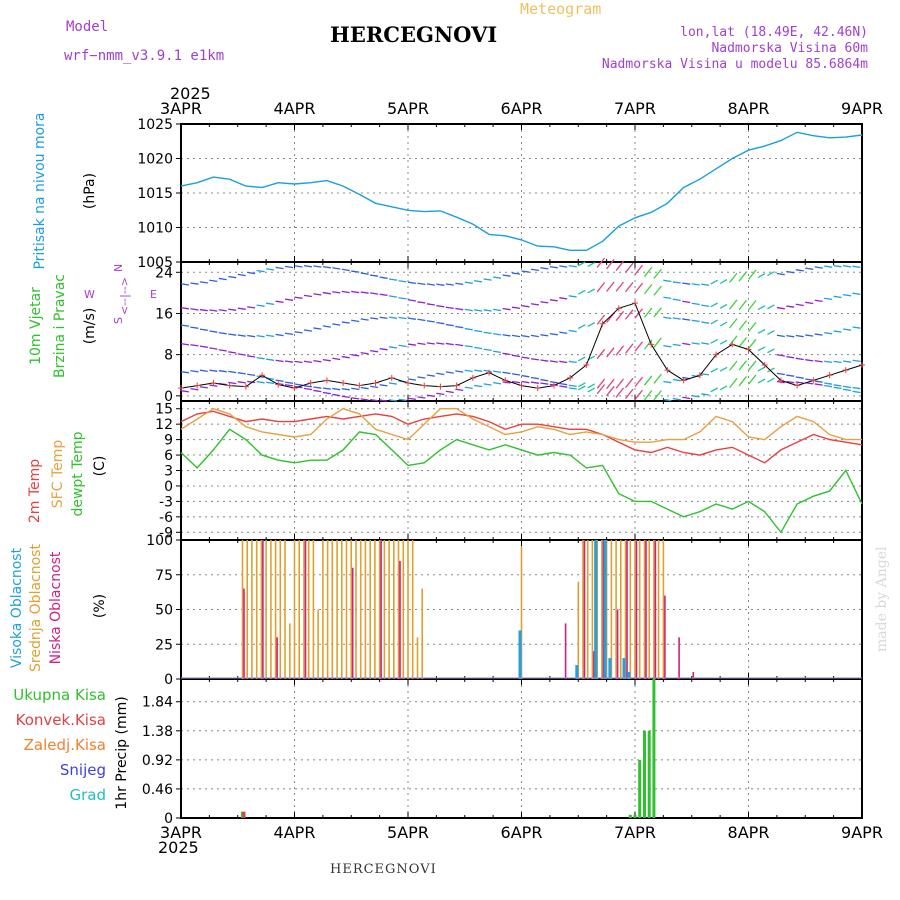 The image size is (900, 900). Describe the element at coordinates (155, 194) in the screenshot. I see `y-tick-label: 1015` at that location.